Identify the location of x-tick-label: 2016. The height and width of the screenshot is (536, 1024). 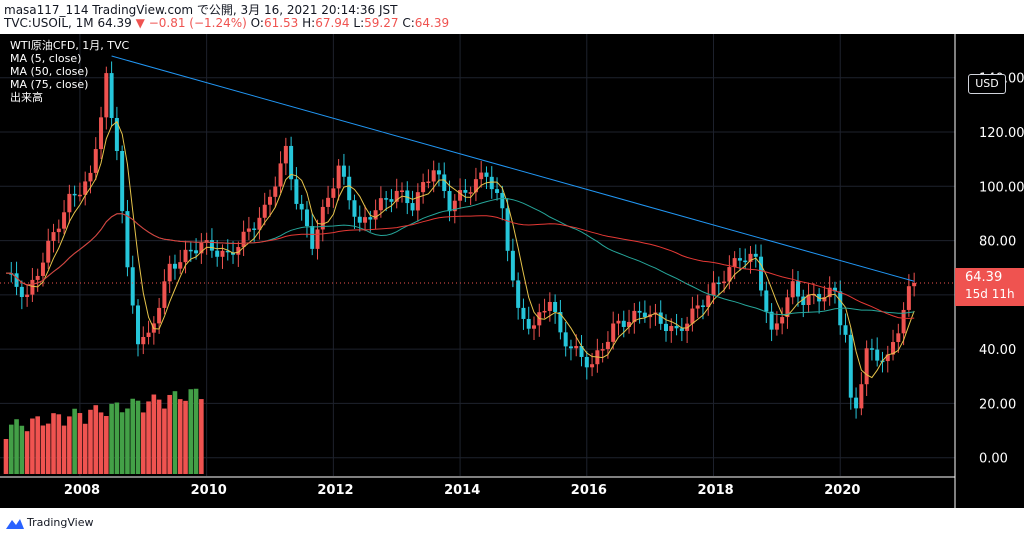
(589, 490).